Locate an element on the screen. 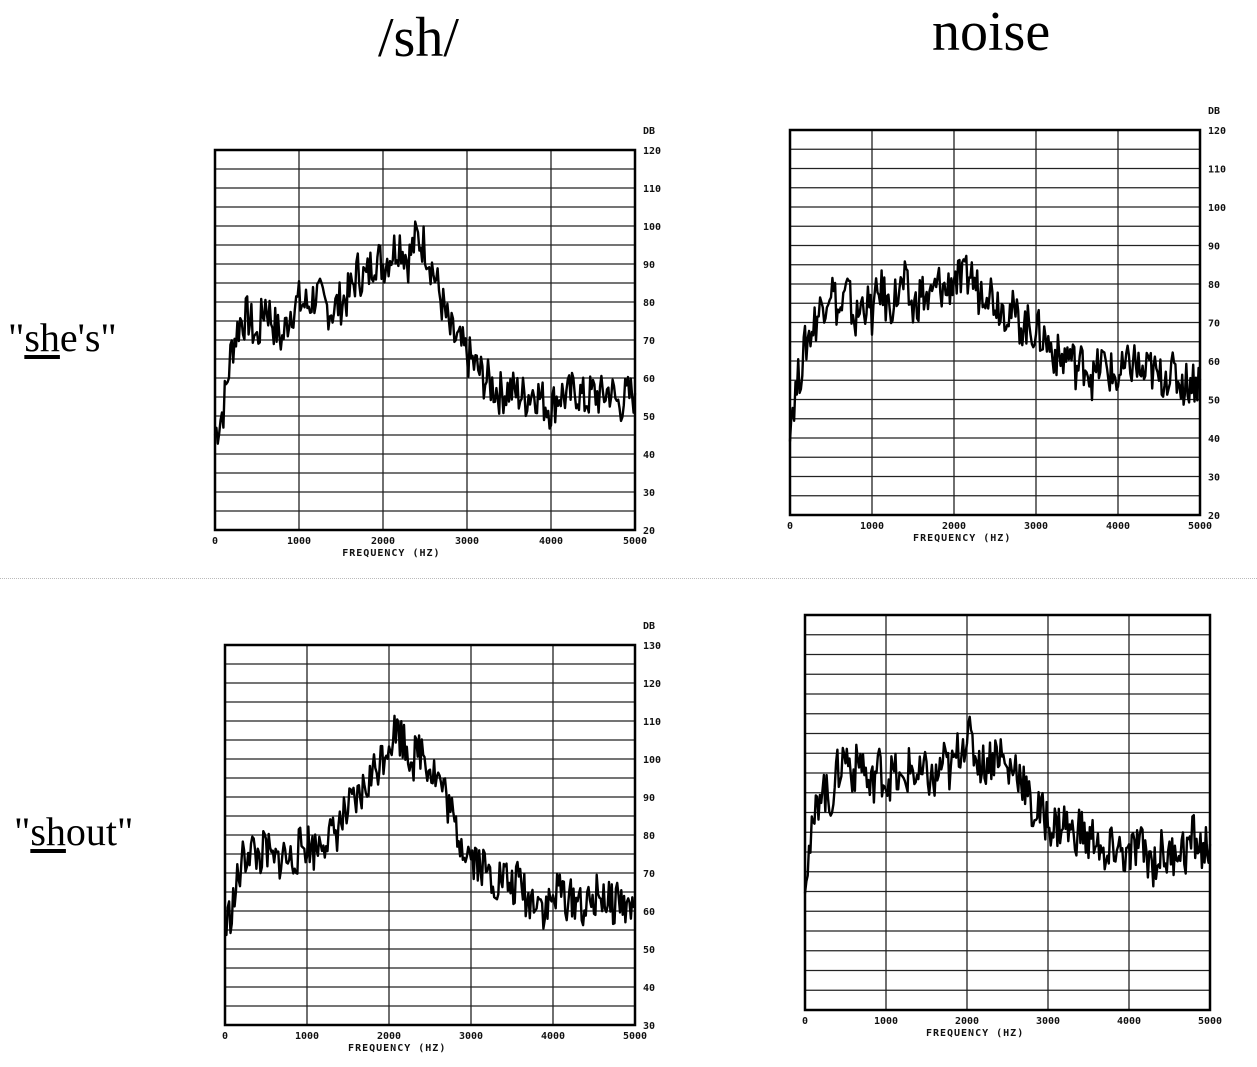  row-label-shout-underlined: sh is located at coordinates (48, 831).